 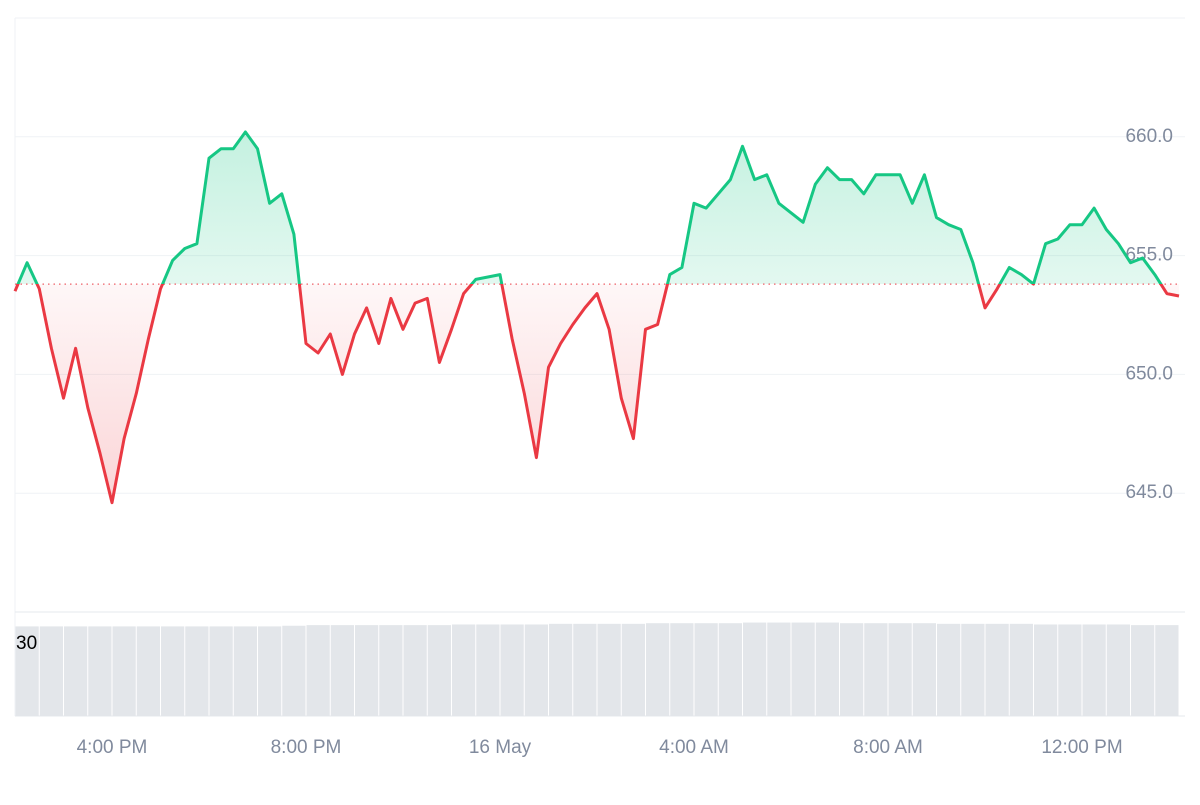 I want to click on y-tick-label: 660.0, so click(x=1149, y=136).